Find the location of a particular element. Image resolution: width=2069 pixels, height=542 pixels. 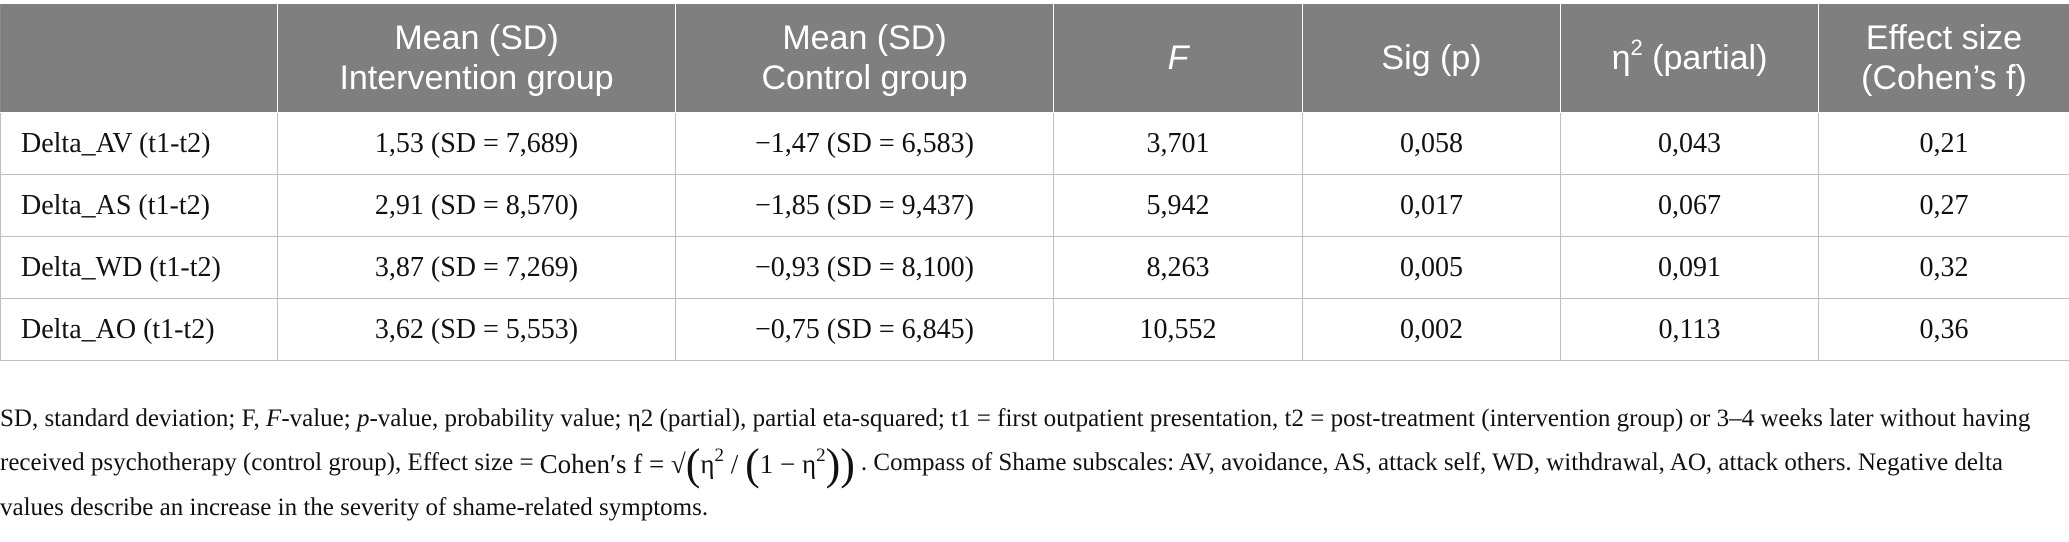

control-cell: −1,47 (SD = 6,583) is located at coordinates (864, 143).